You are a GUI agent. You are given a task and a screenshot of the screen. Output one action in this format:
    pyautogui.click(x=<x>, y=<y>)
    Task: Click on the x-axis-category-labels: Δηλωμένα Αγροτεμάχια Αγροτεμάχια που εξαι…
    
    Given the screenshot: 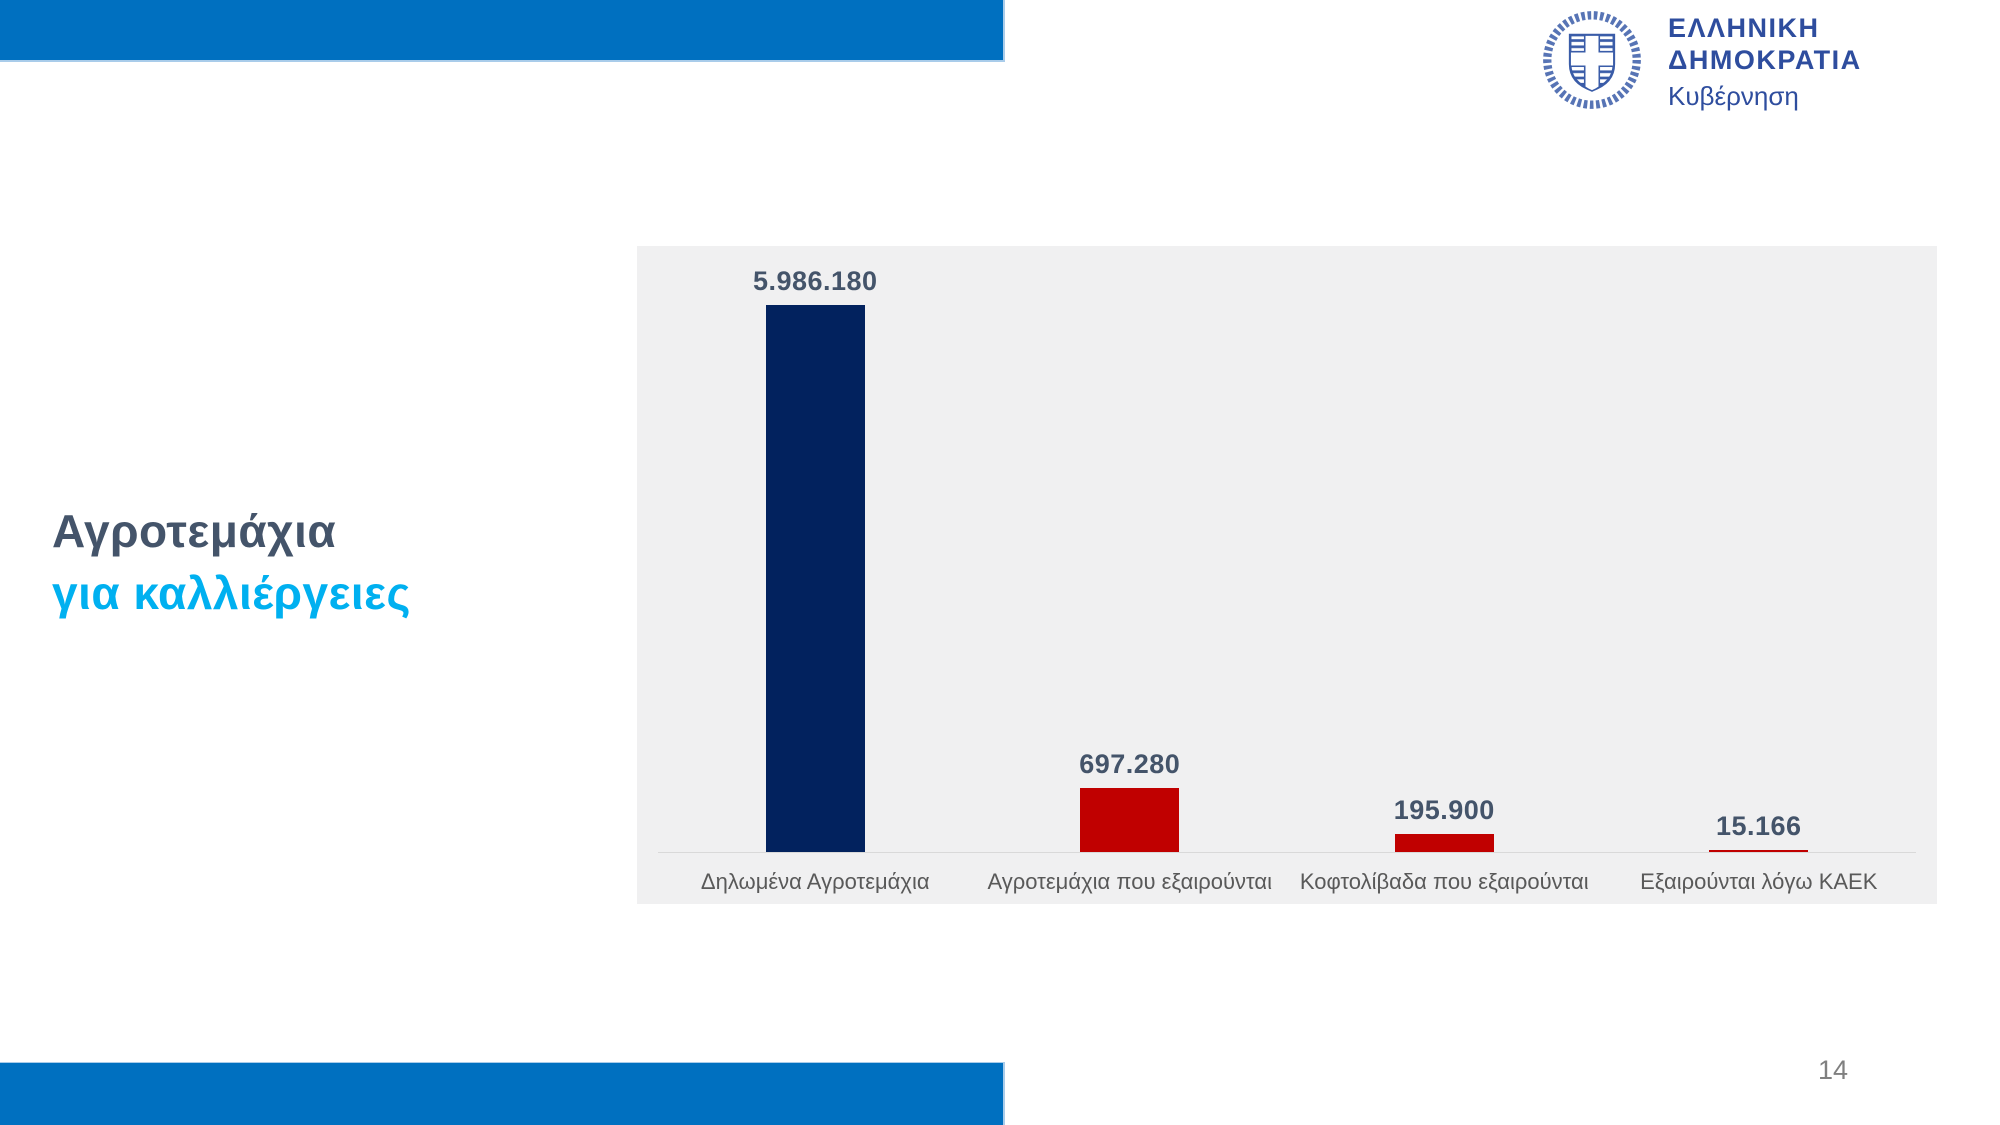 What is the action you would take?
    pyautogui.click(x=1287, y=874)
    